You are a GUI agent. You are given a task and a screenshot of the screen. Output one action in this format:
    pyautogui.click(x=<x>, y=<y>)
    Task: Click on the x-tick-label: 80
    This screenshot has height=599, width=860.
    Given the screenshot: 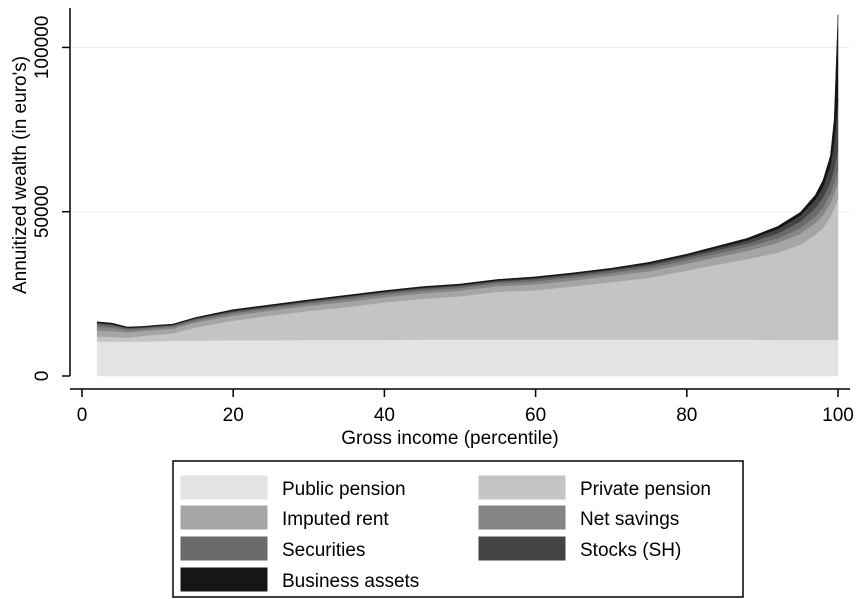 What is the action you would take?
    pyautogui.click(x=686, y=415)
    